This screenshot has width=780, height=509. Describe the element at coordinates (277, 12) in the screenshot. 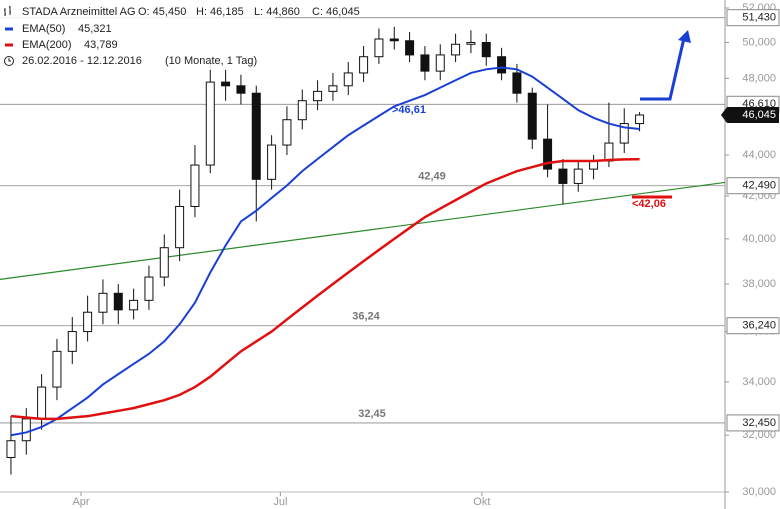

I see `legend-low: L: 44,860` at that location.